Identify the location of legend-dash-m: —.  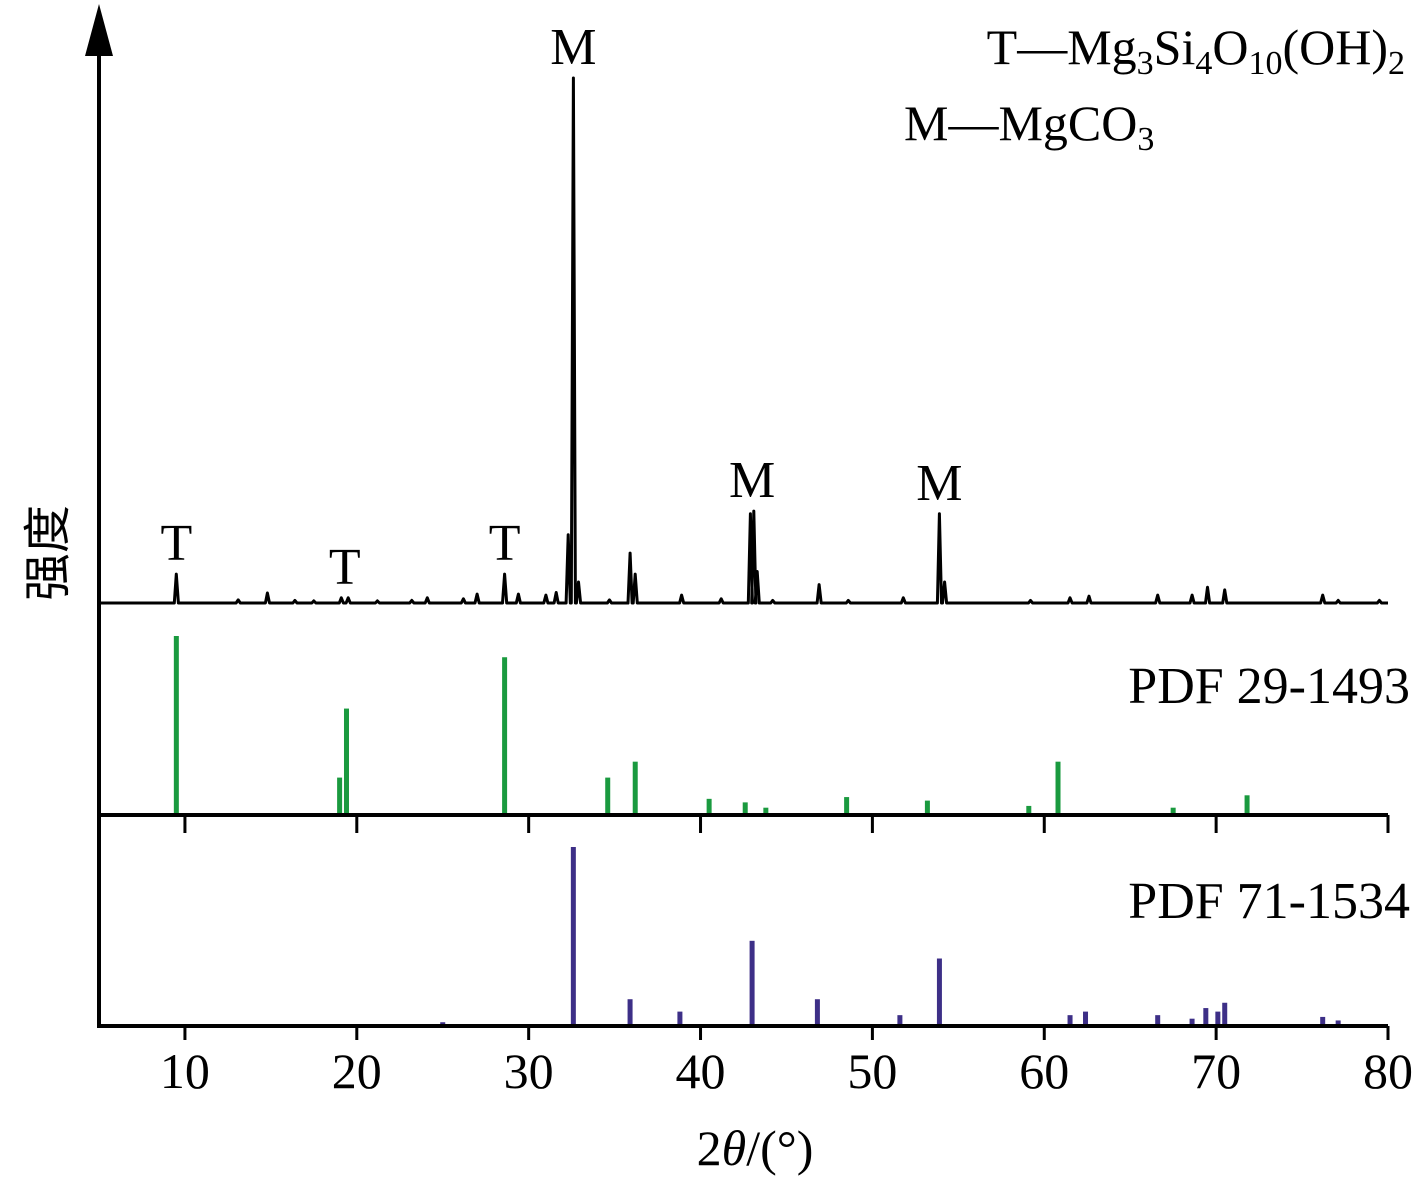
(973, 123).